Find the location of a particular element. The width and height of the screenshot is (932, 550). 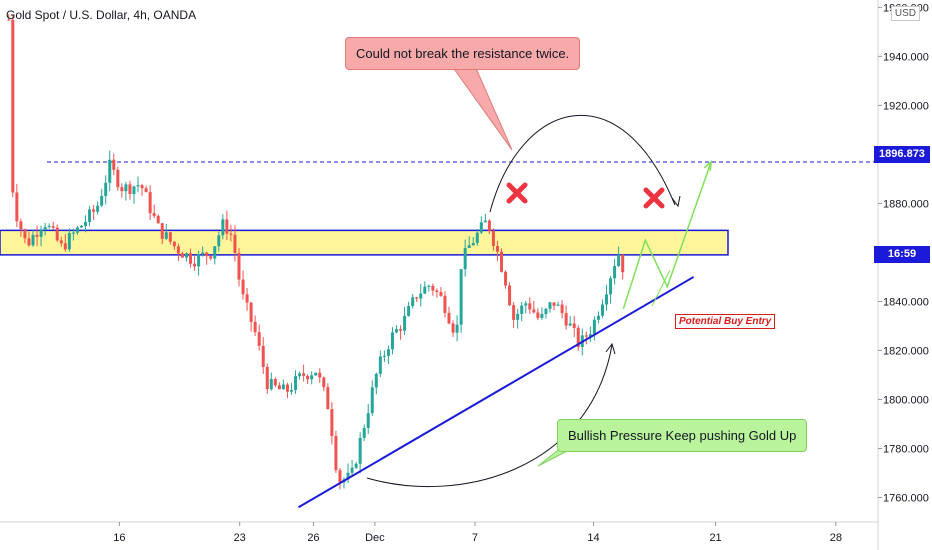

resistance-price-tag: 1896.873 is located at coordinates (902, 154).